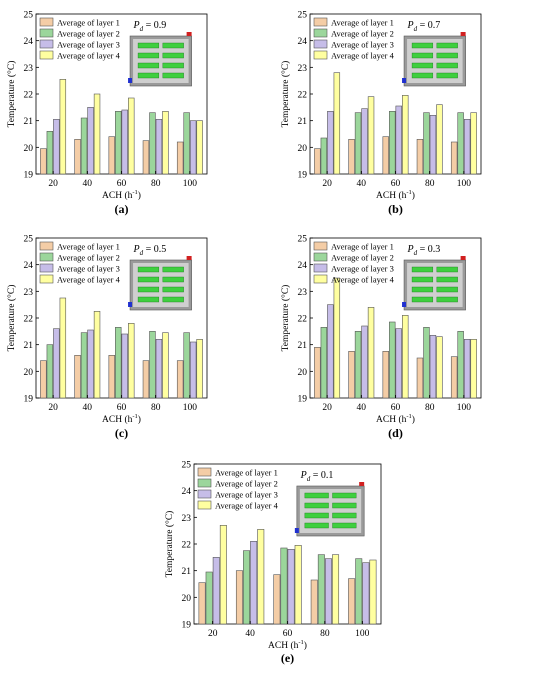  What do you see at coordinates (29, 400) in the screenshot?
I see `y-tick-label: 19` at bounding box center [29, 400].